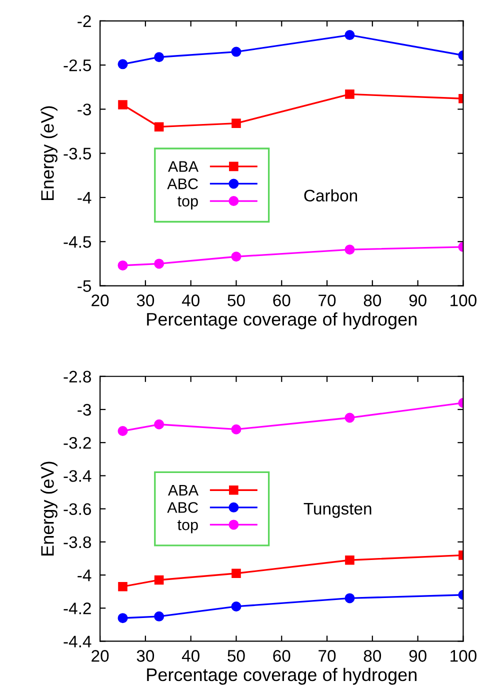 Image resolution: width=481 pixels, height=697 pixels. What do you see at coordinates (330, 195) in the screenshot?
I see `annotation: Carbon` at bounding box center [330, 195].